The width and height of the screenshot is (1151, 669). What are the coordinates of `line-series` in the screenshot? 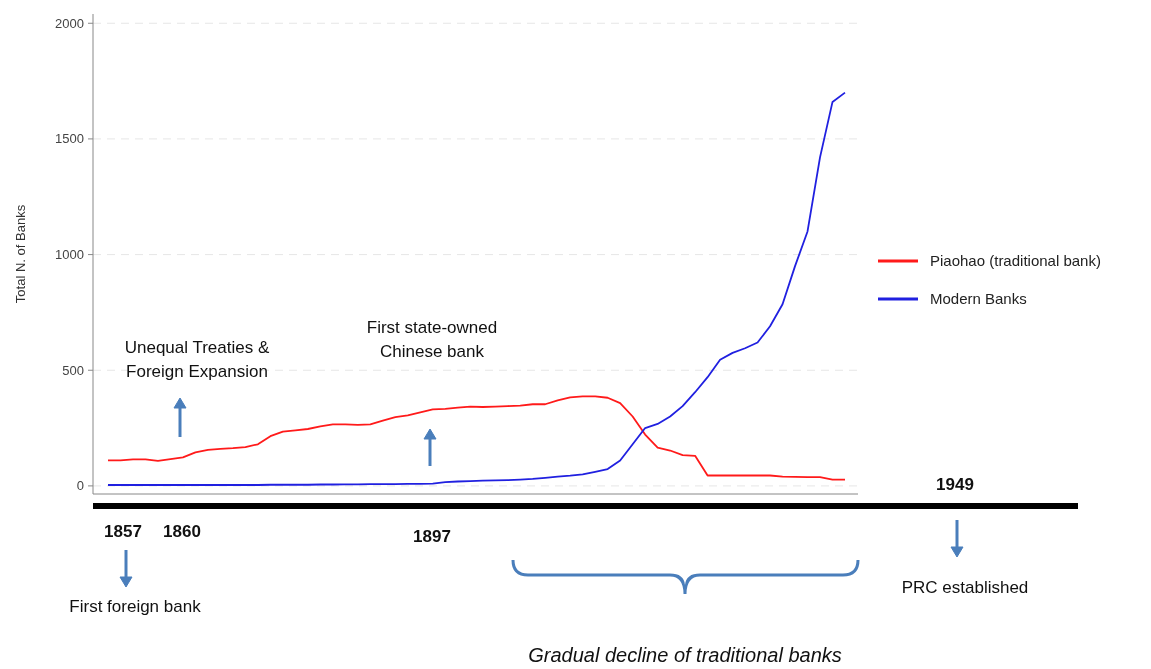 It's located at (476, 438).